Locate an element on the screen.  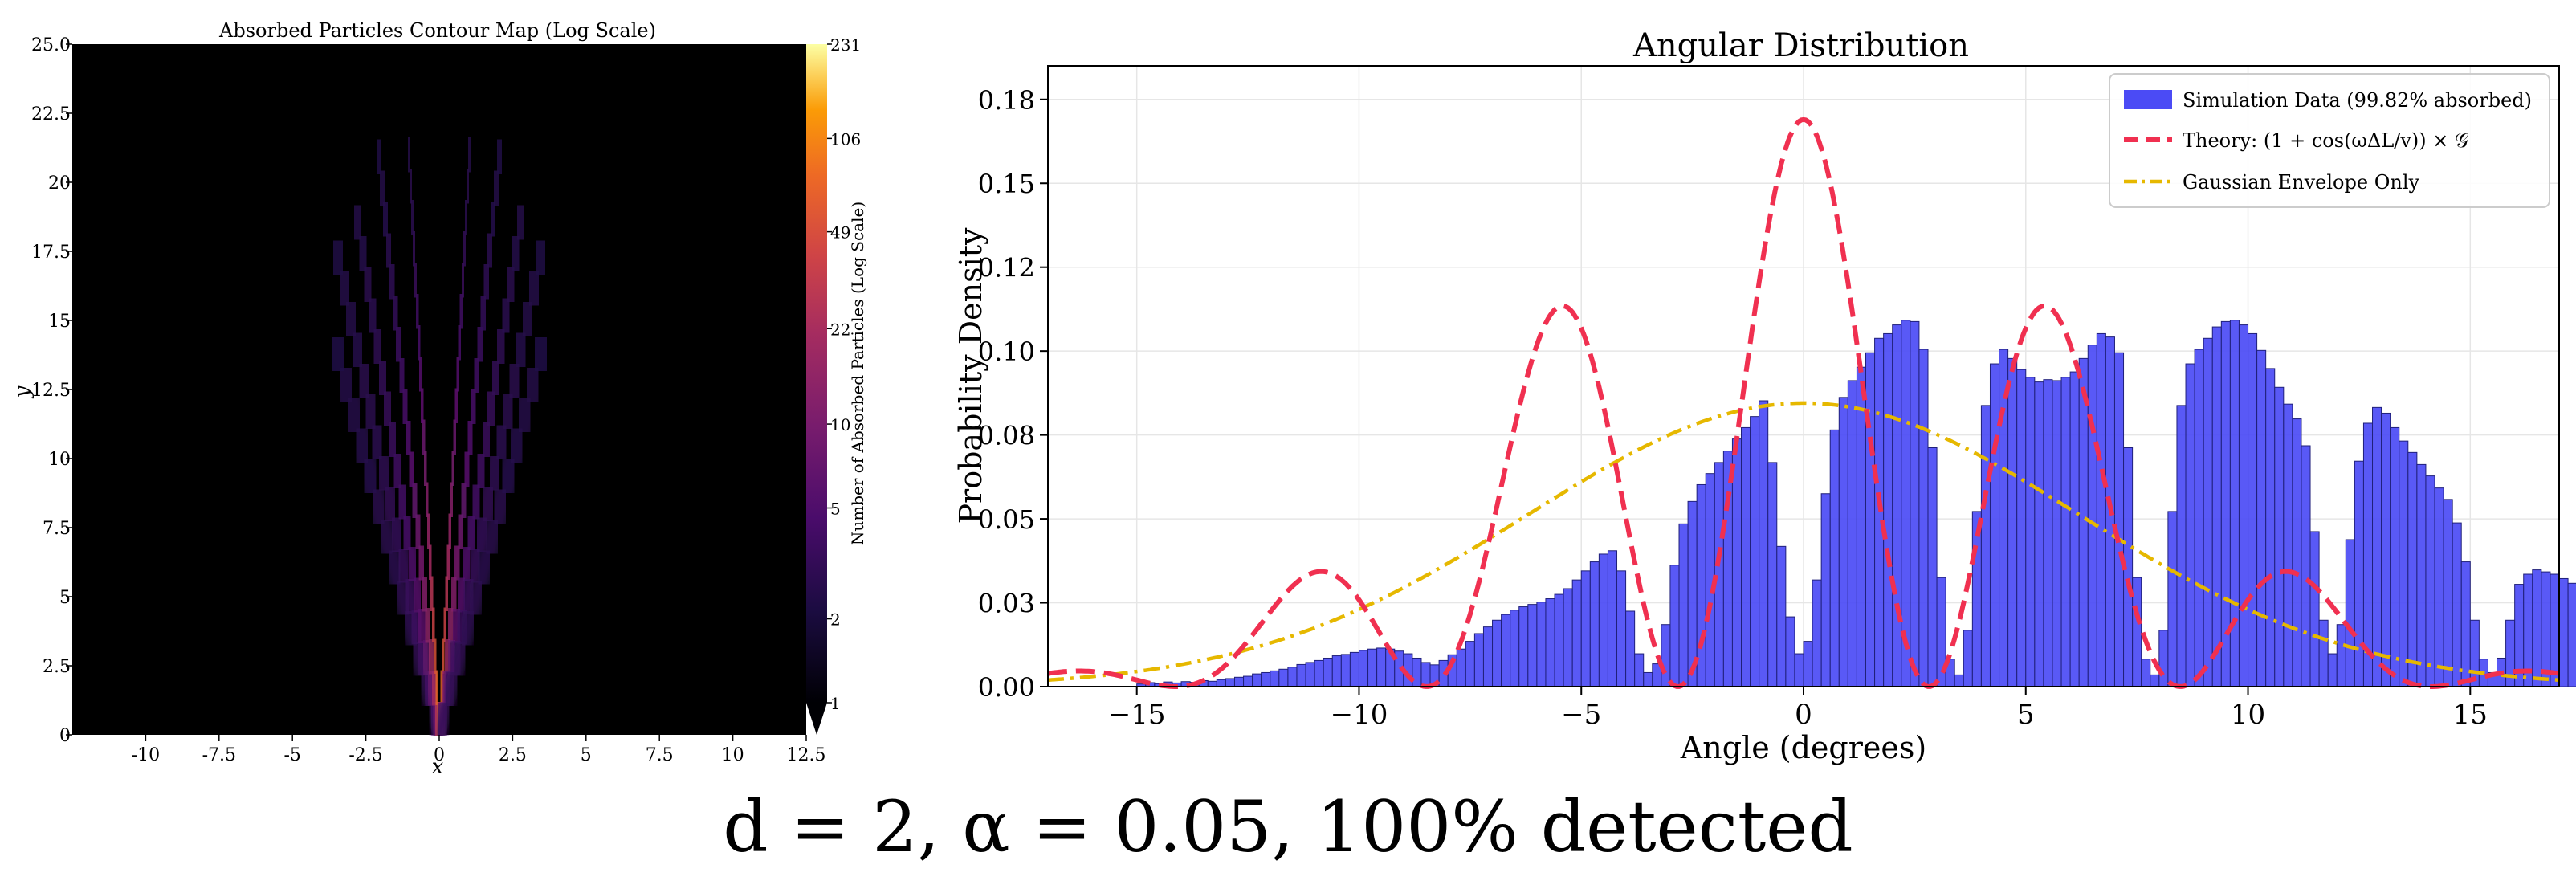
heatmap-colorbar is located at coordinates (816, 373).